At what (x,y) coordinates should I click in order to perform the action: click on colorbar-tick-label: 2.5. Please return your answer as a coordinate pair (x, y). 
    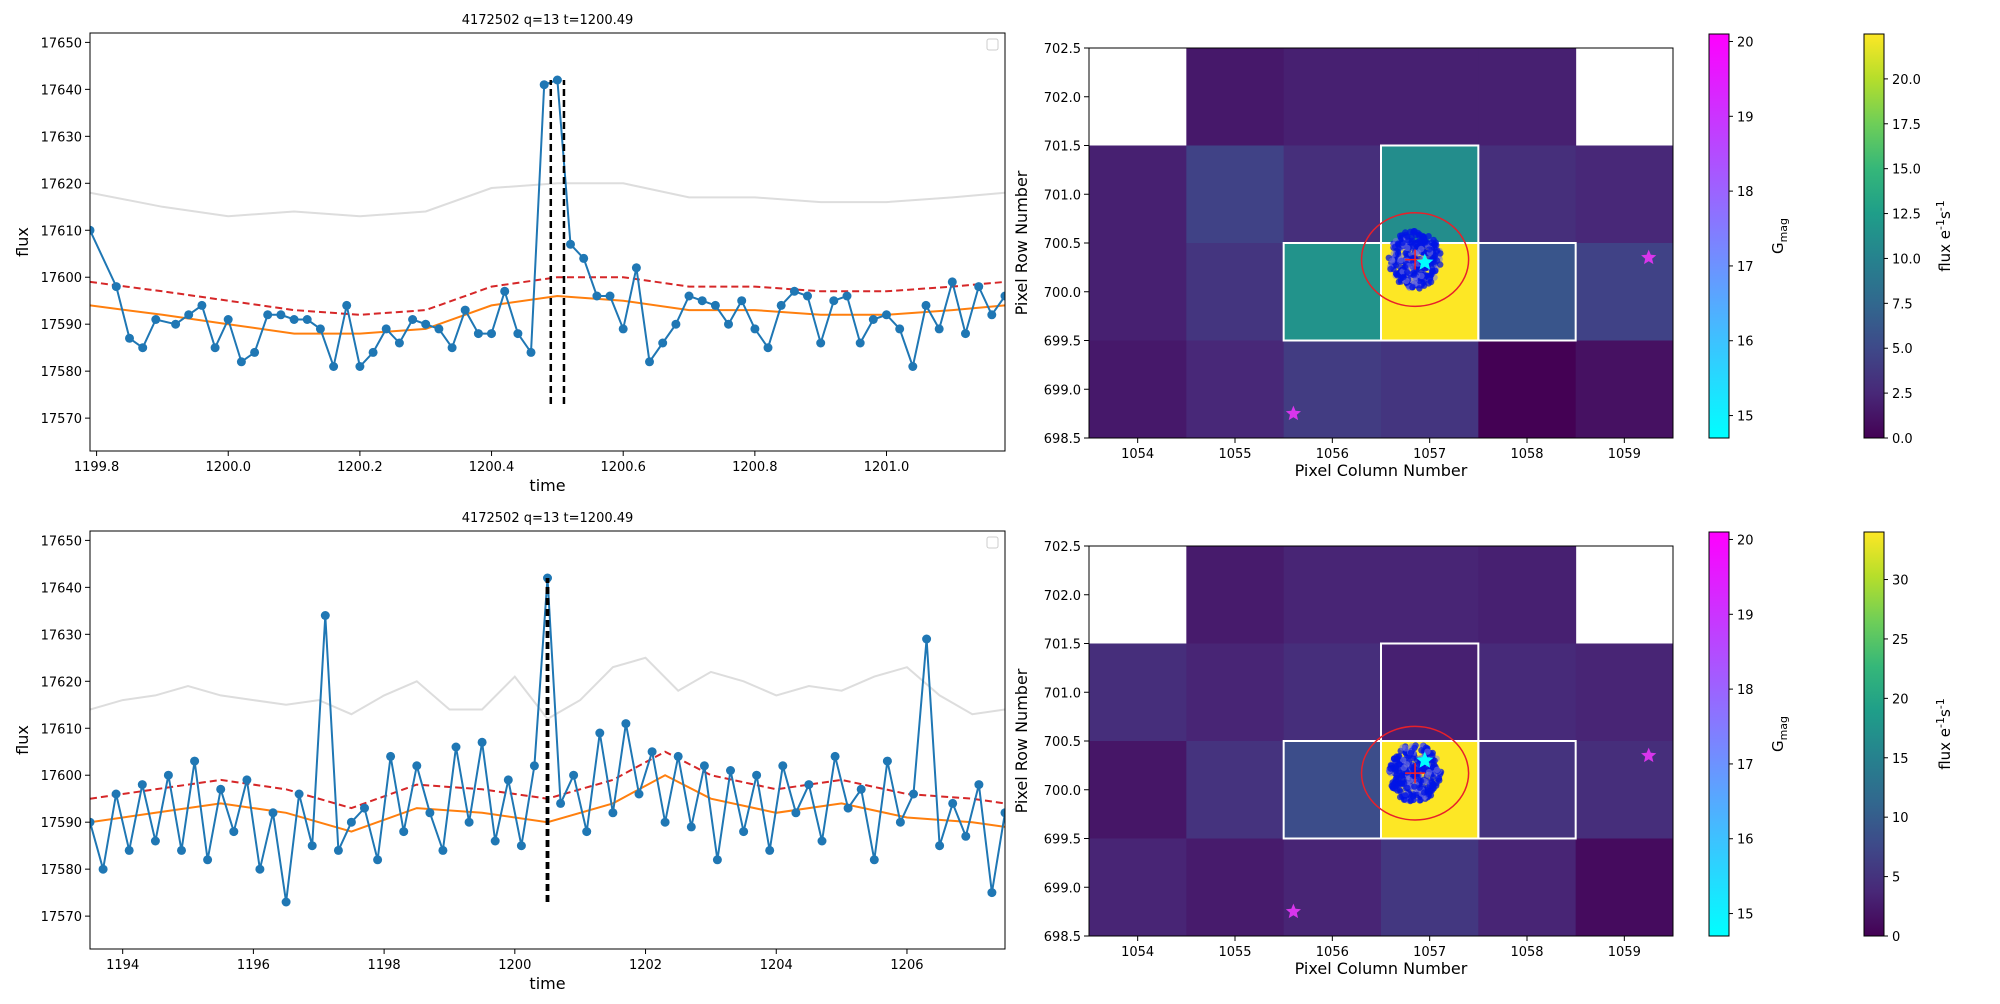
    Looking at the image, I should click on (1902, 394).